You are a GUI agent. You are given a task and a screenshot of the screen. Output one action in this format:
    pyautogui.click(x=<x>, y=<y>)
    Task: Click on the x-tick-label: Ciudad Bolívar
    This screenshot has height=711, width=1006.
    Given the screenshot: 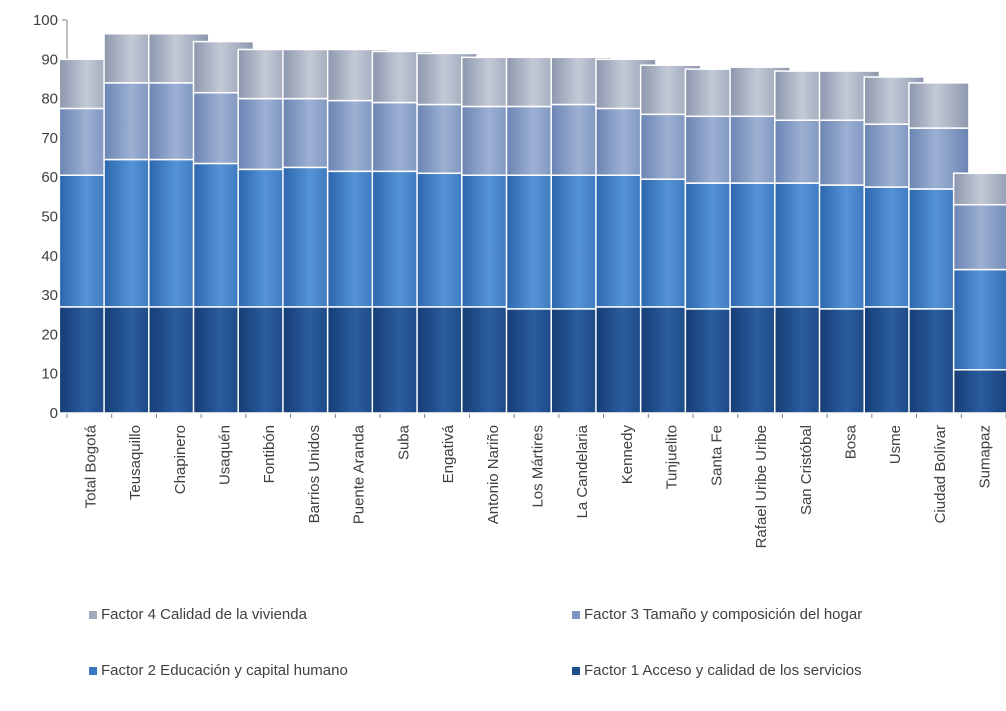 What is the action you would take?
    pyautogui.click(x=940, y=474)
    